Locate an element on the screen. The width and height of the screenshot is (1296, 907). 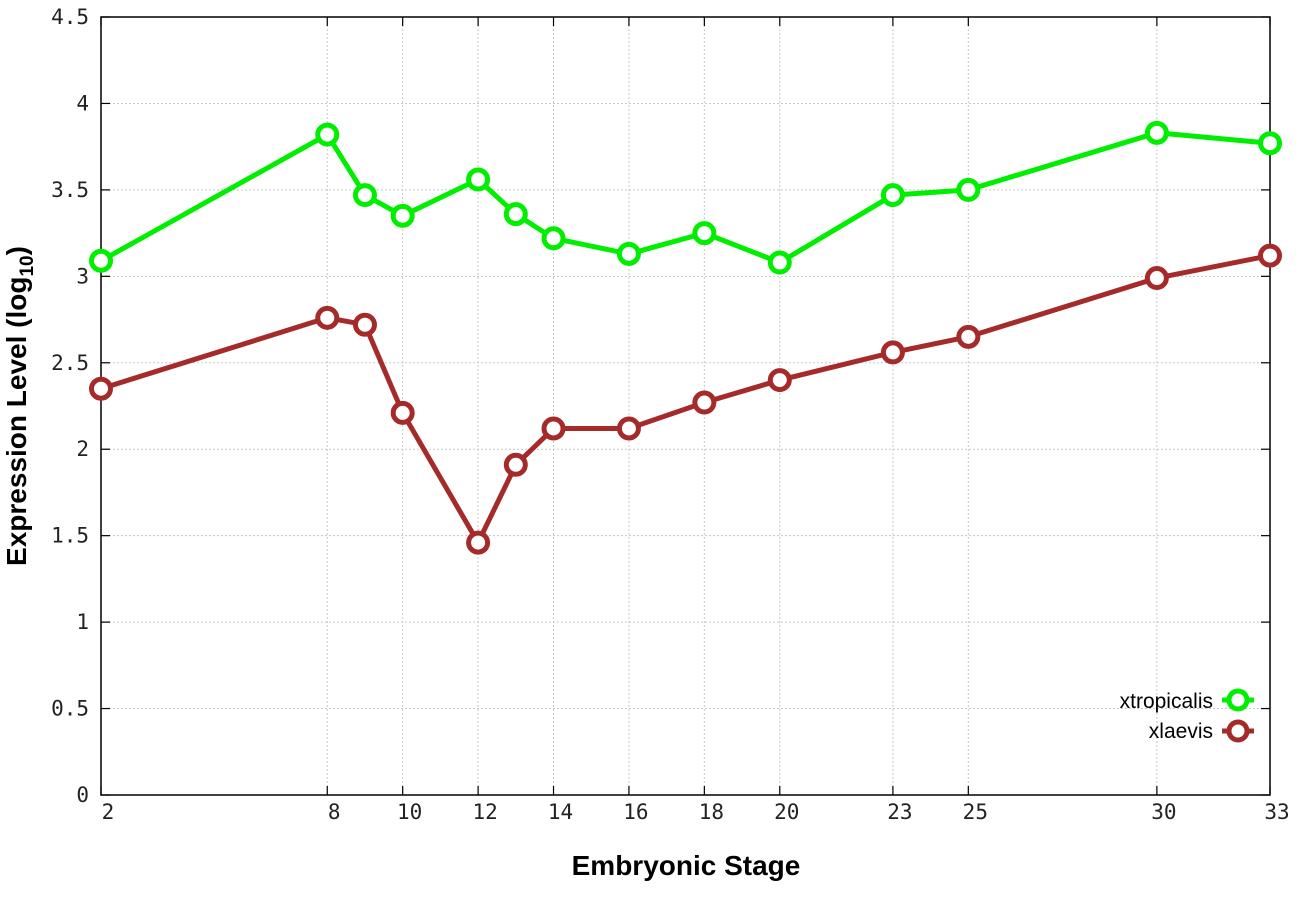
y-tick-label: 2 is located at coordinates (82, 449).